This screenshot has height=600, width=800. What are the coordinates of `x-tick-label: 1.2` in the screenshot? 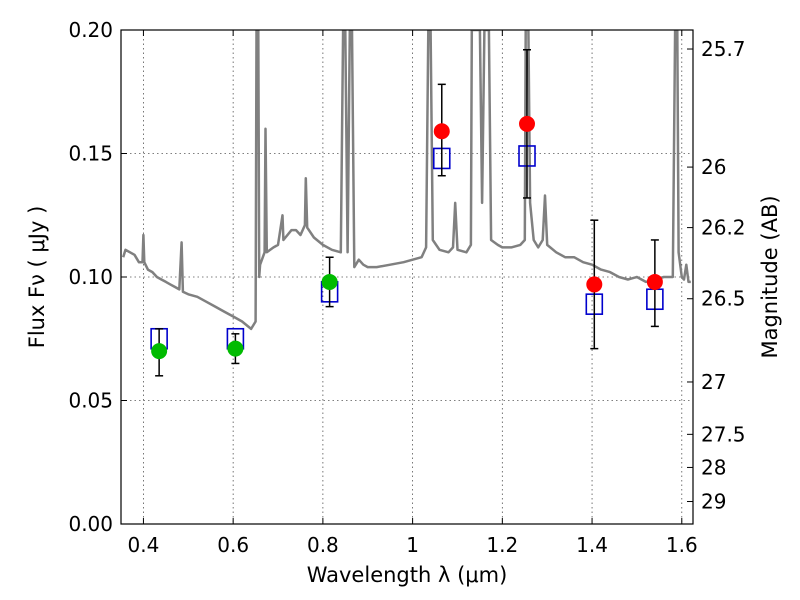 It's located at (502, 545).